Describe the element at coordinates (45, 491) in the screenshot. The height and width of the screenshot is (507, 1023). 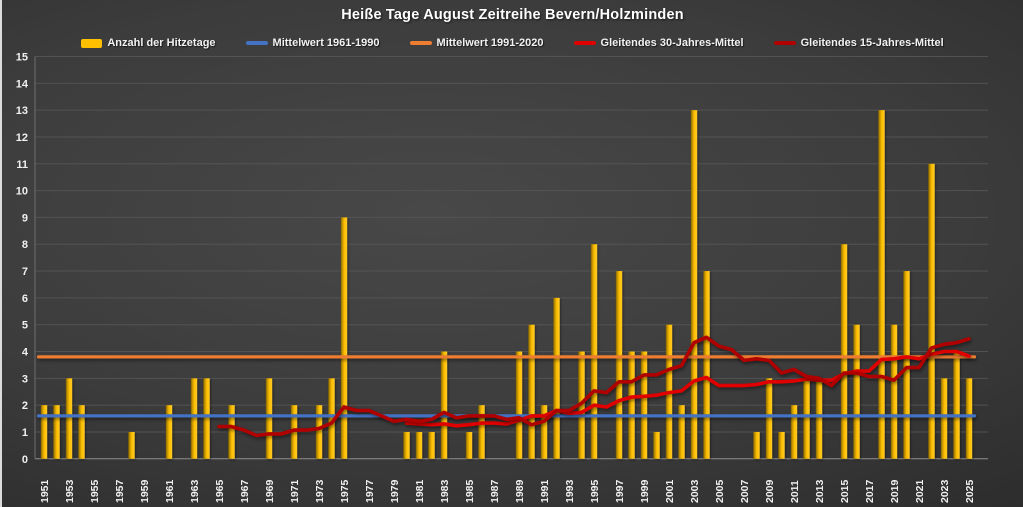
I see `svg-text: 1951` at that location.